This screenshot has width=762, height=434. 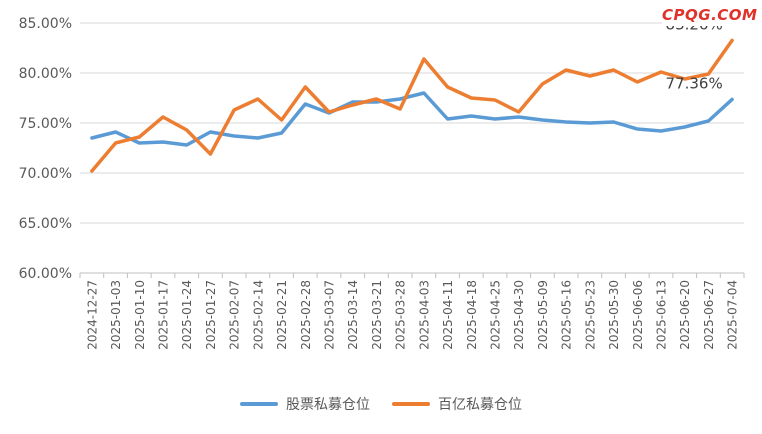 I want to click on x-tick-label: 2025-01-17, so click(x=164, y=315).